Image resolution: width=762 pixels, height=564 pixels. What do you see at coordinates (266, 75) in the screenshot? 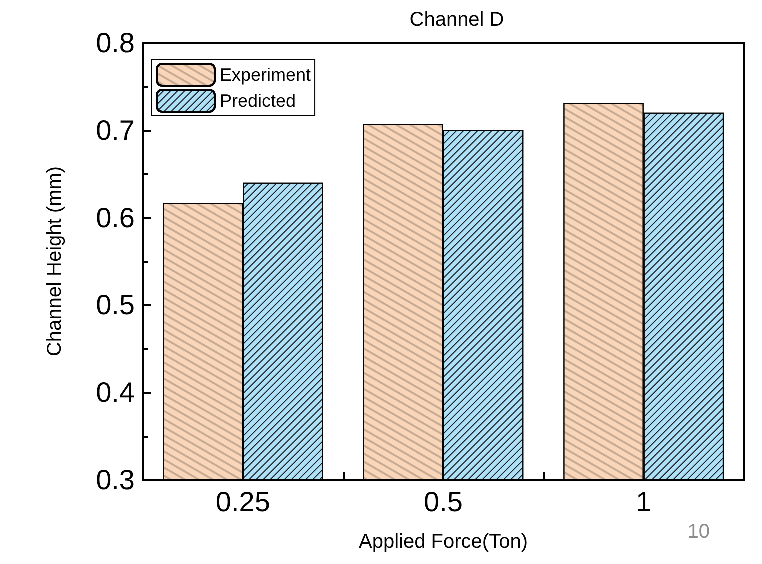
I see `legend-label: Experiment` at bounding box center [266, 75].